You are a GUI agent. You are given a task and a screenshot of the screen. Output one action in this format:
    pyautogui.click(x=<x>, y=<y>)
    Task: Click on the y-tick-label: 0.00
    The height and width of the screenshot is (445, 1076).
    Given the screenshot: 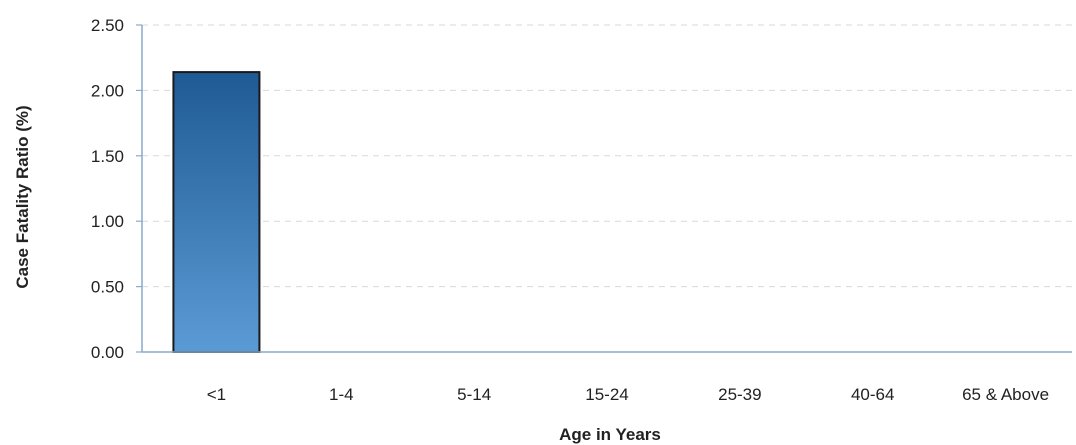 What is the action you would take?
    pyautogui.click(x=107, y=352)
    